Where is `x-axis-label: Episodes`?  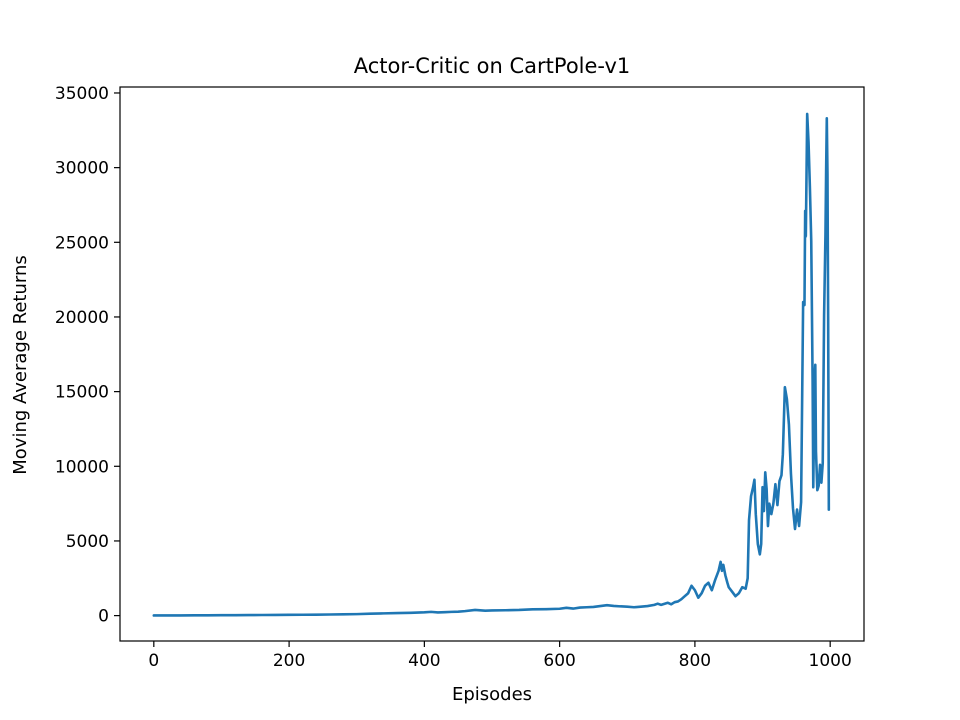
x-axis-label: Episodes is located at coordinates (492, 694).